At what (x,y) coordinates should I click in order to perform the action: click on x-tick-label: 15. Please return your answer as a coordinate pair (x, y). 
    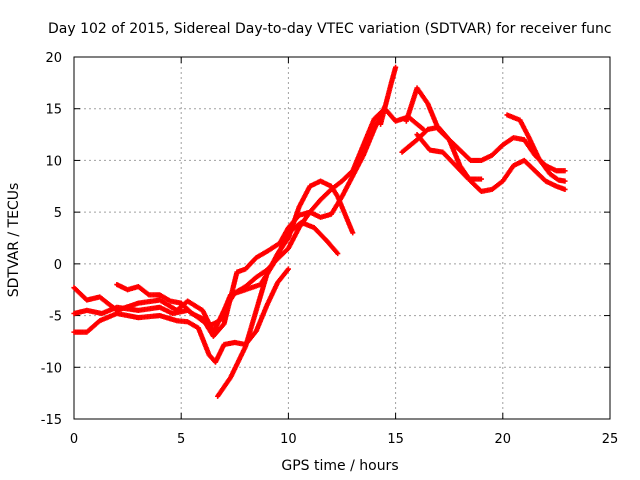
    Looking at the image, I should click on (395, 439).